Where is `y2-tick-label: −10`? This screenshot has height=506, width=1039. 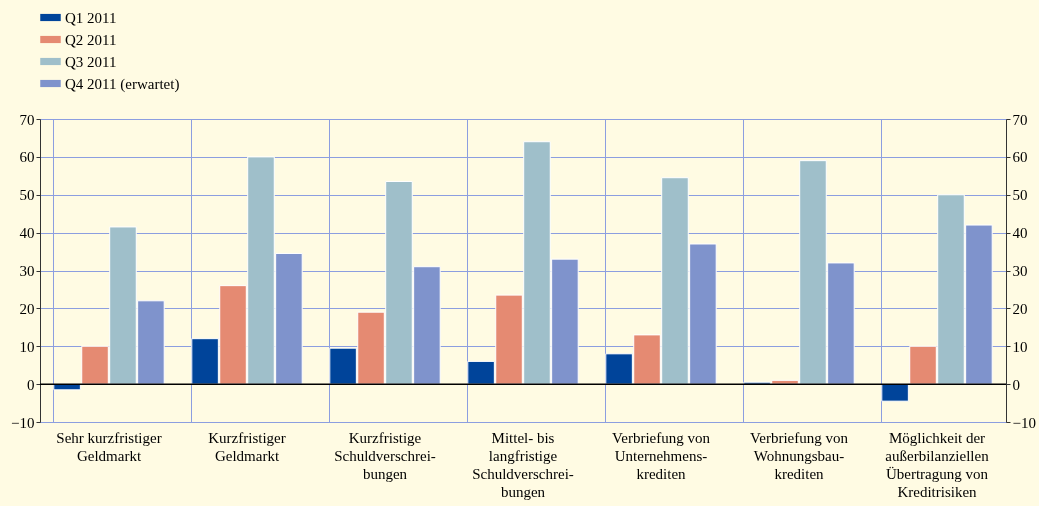 y2-tick-label: −10 is located at coordinates (1024, 422).